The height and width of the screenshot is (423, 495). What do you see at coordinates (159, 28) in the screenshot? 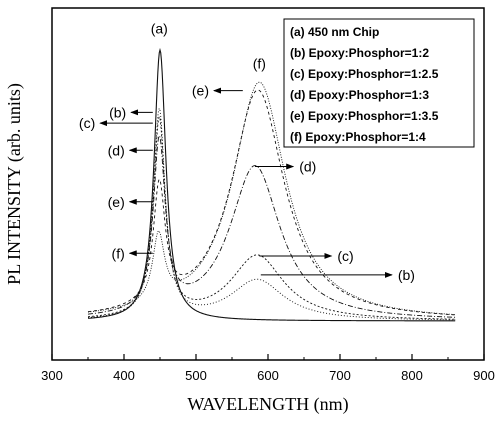
I see `annotation-label: (a)` at bounding box center [159, 28].